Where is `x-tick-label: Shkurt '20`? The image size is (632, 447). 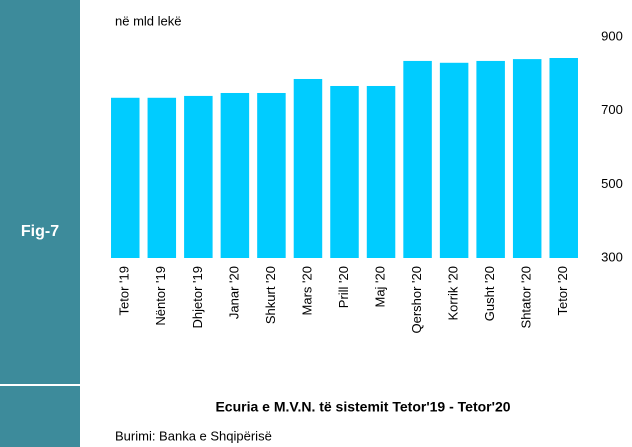
x-tick-label: Shkurt '20 is located at coordinates (270, 295).